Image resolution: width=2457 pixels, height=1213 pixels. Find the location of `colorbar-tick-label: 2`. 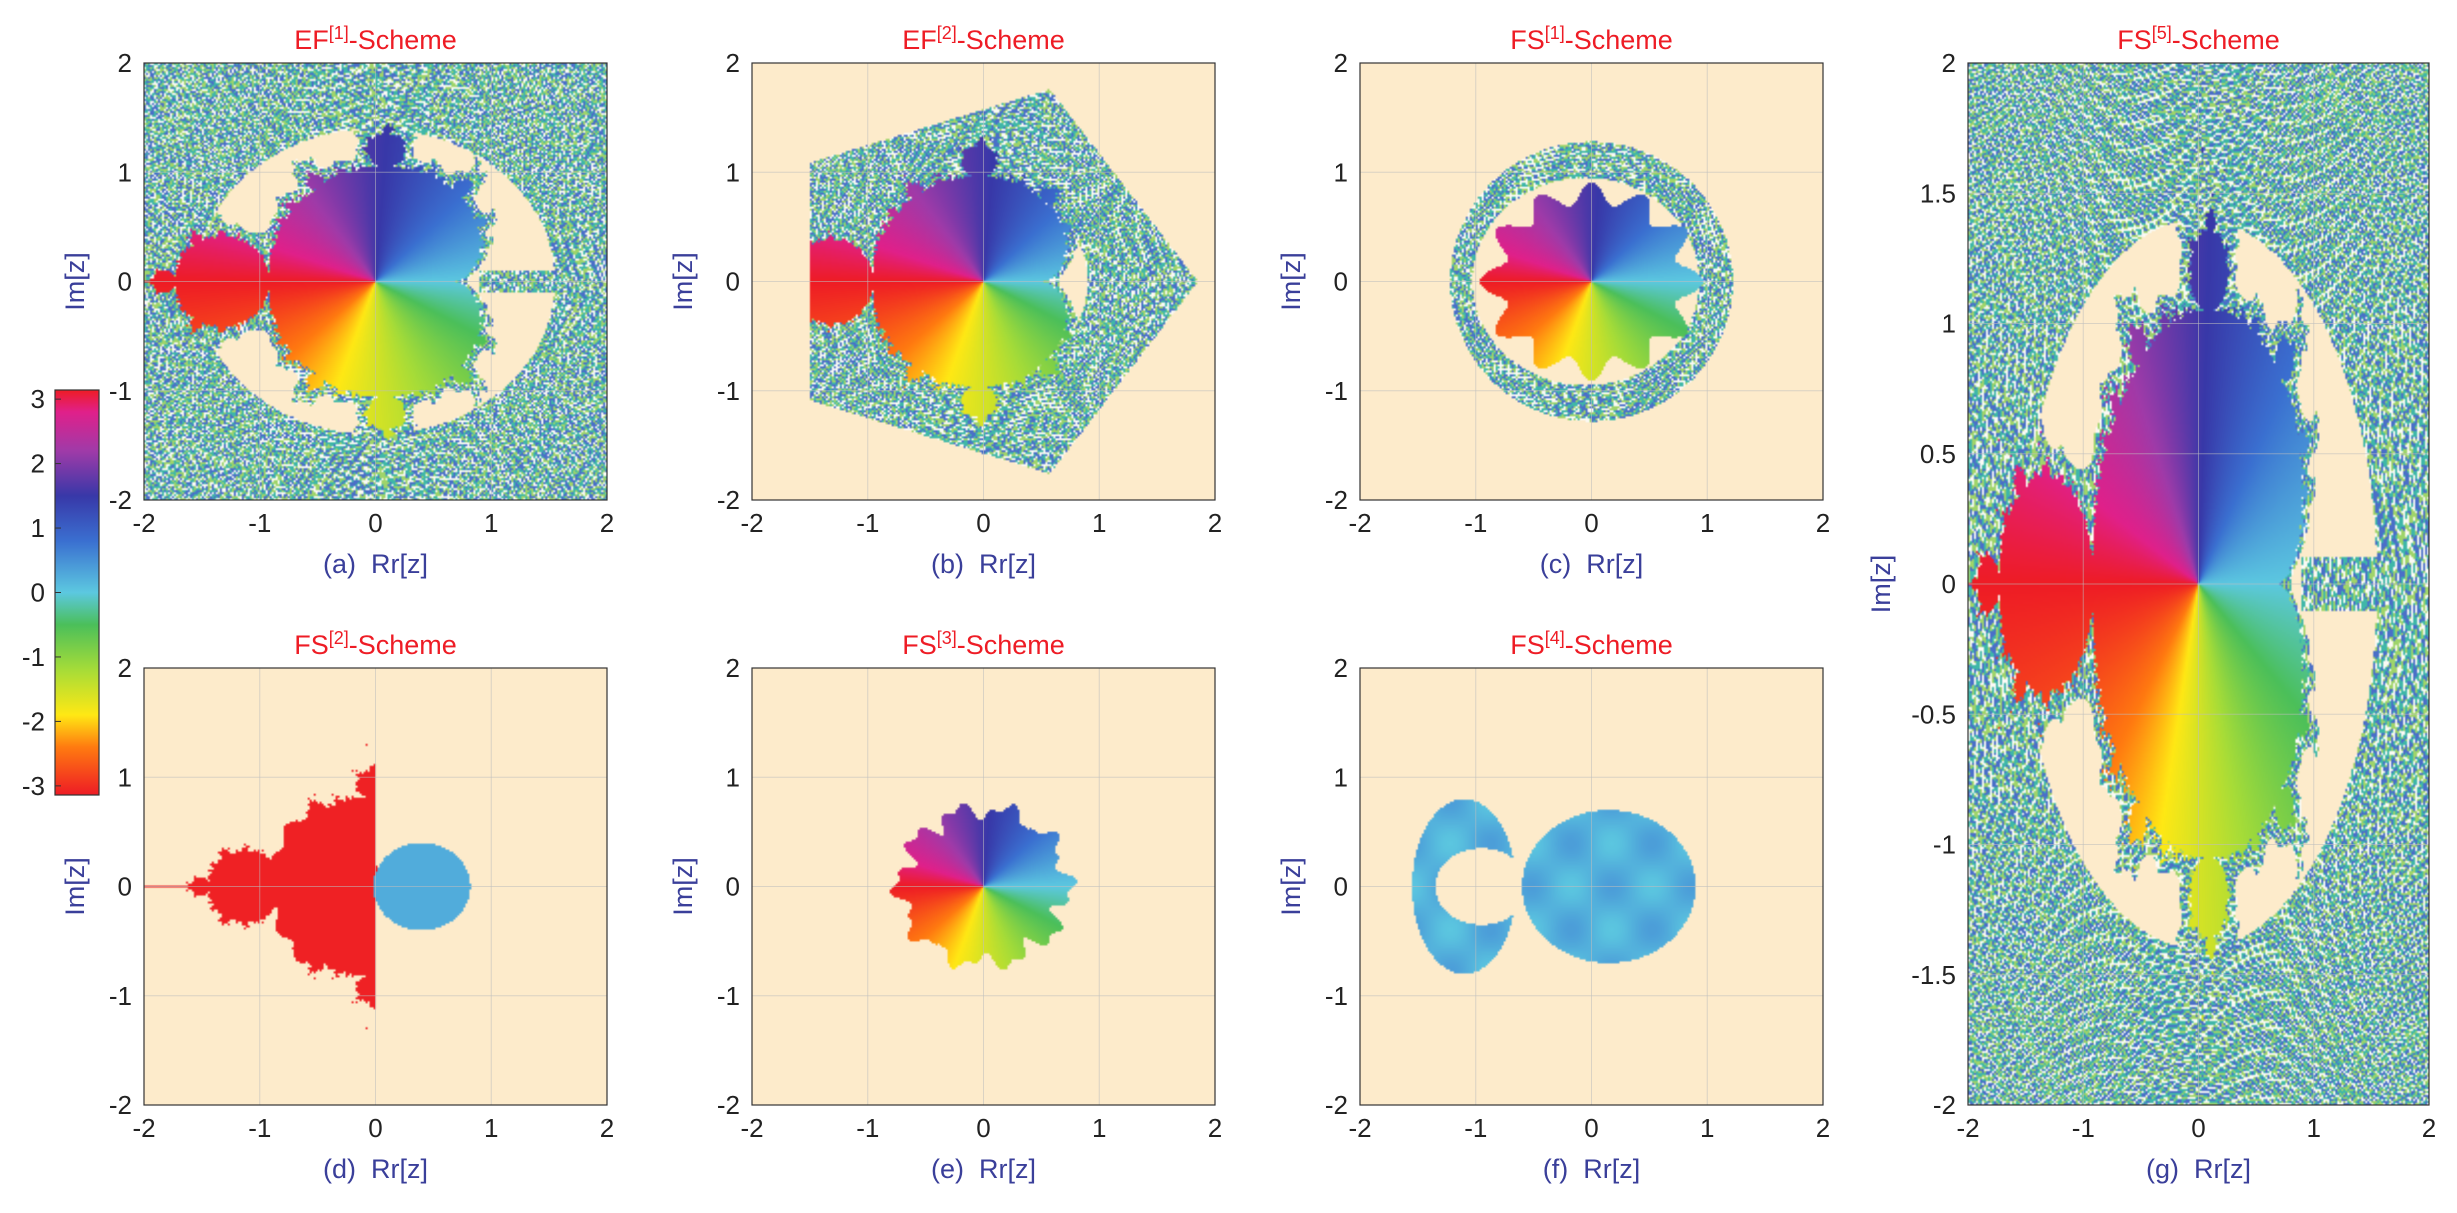

colorbar-tick-label: 2 is located at coordinates (38, 464).